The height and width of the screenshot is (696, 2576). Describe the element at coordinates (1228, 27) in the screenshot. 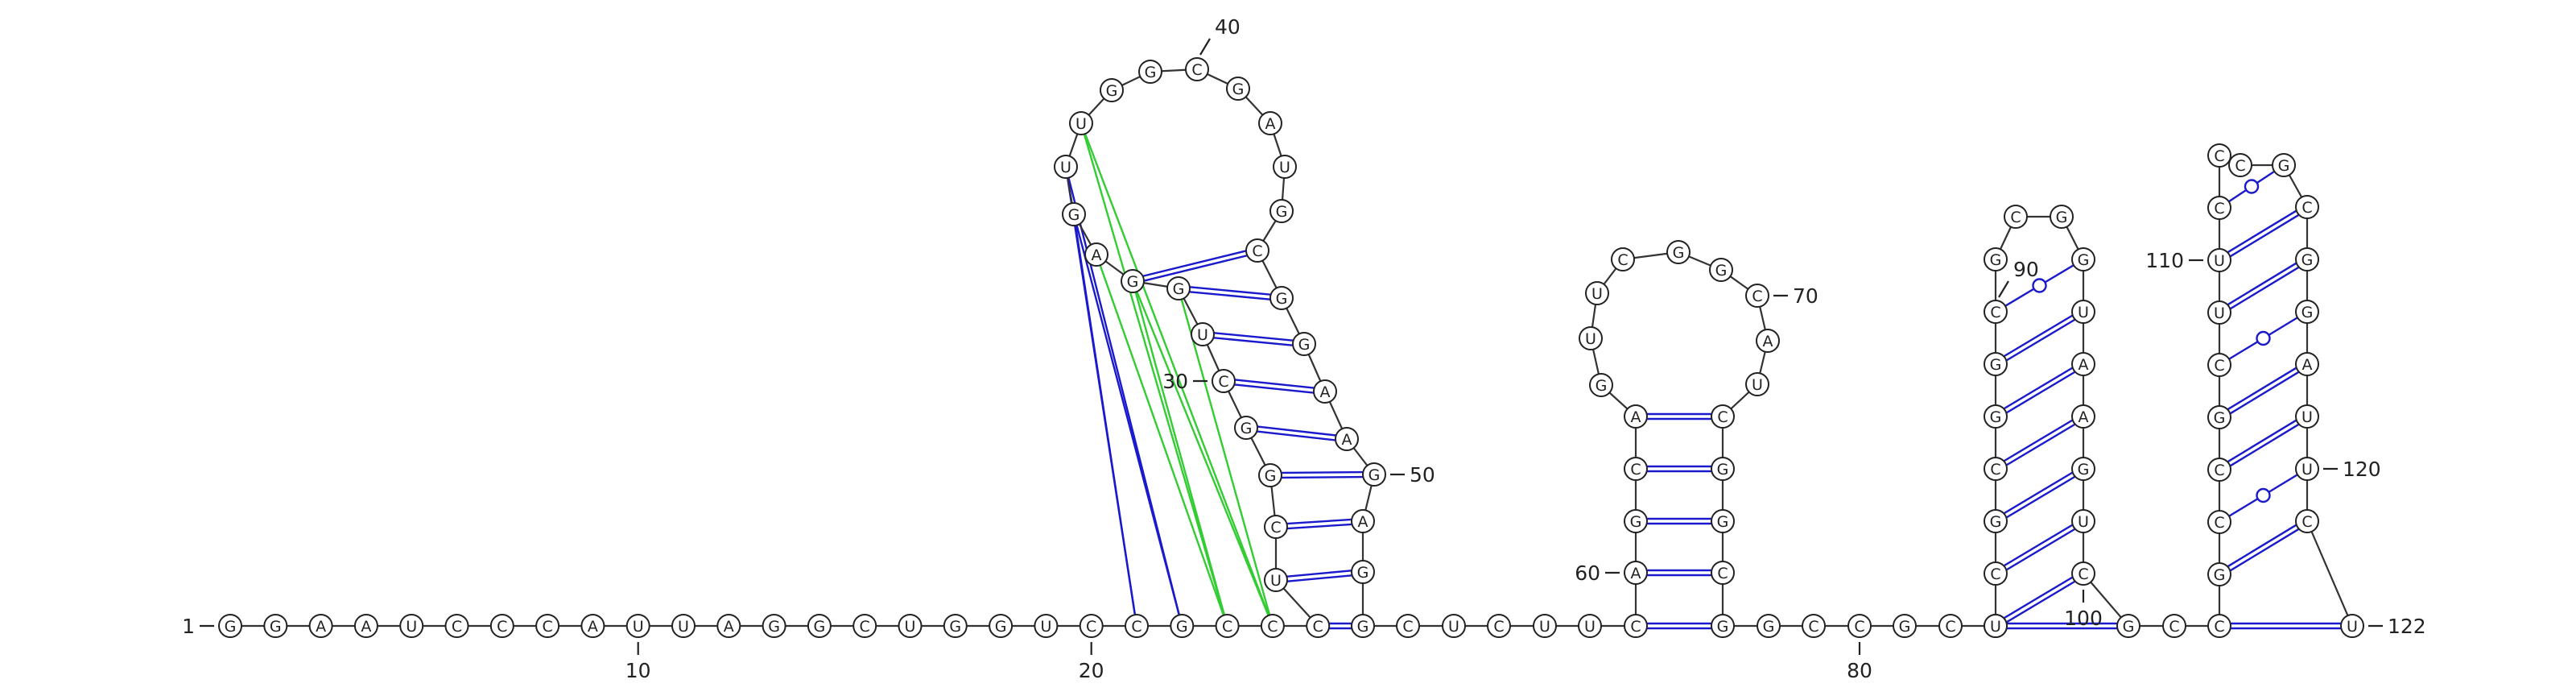

I see `position-label: 40` at that location.